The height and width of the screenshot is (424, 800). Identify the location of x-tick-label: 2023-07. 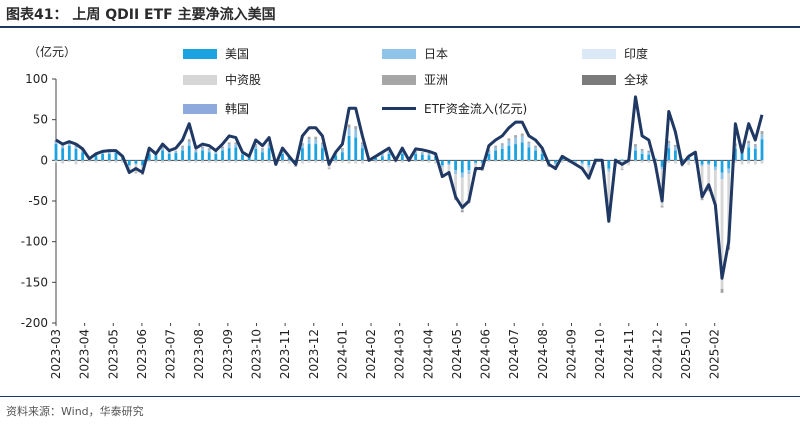
(171, 354).